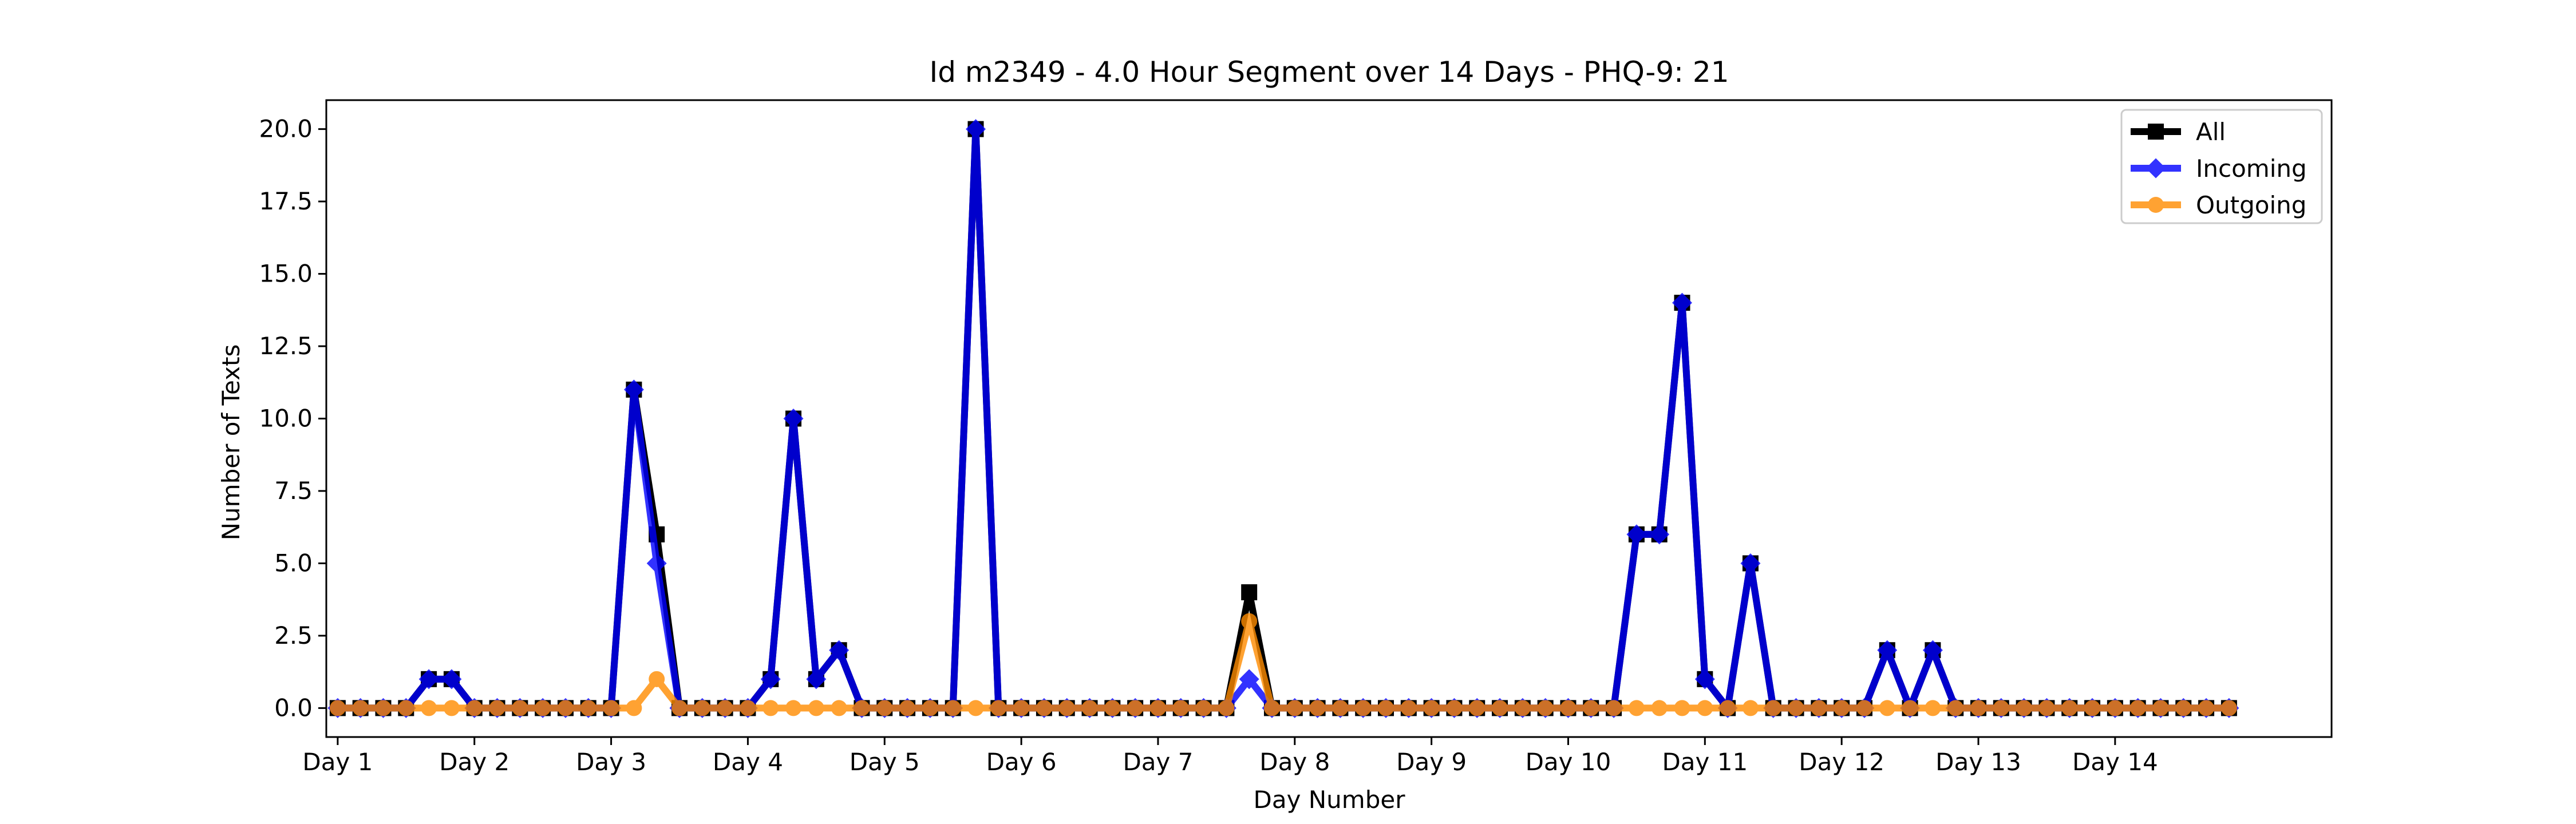 Image resolution: width=2576 pixels, height=824 pixels. Describe the element at coordinates (2251, 168) in the screenshot. I see `legend-label-incoming: Incoming` at that location.